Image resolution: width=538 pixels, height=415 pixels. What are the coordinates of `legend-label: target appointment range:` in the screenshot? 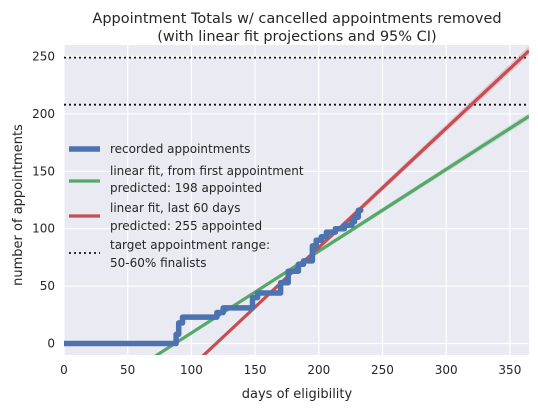 It's located at (190, 245).